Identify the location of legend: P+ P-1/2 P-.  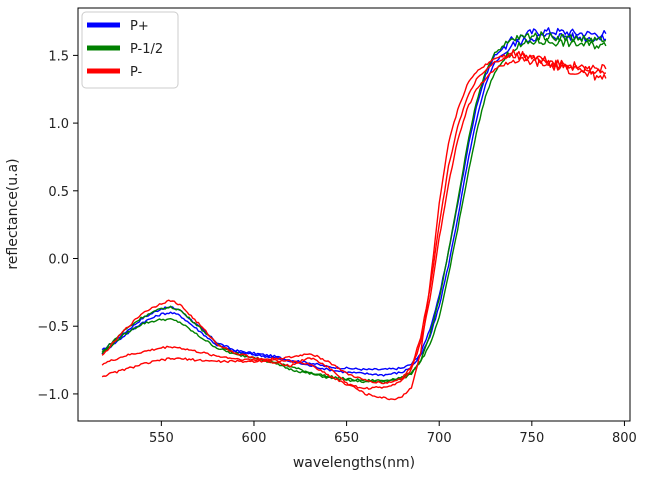
(130, 50).